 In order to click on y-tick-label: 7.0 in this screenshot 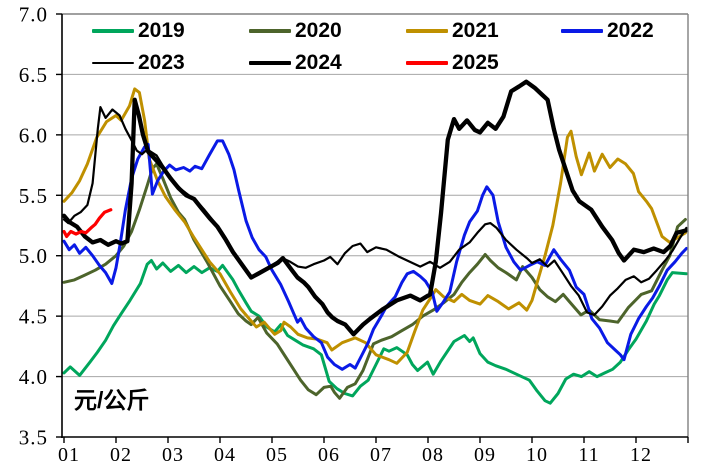, I will do `click(33, 15)`.